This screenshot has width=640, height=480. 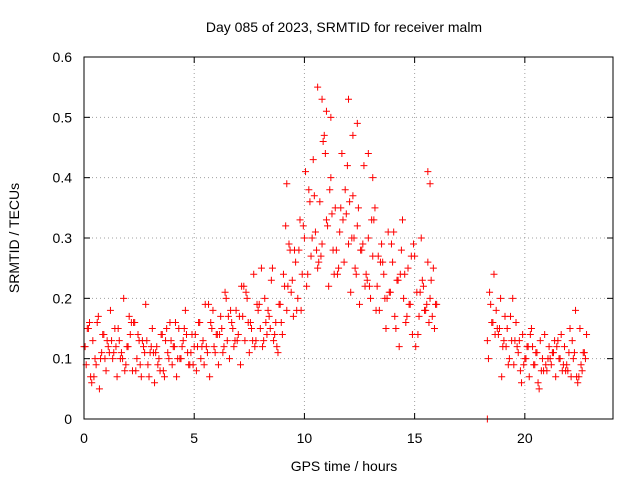 What do you see at coordinates (63, 178) in the screenshot?
I see `y-tick-label: 0.4` at bounding box center [63, 178].